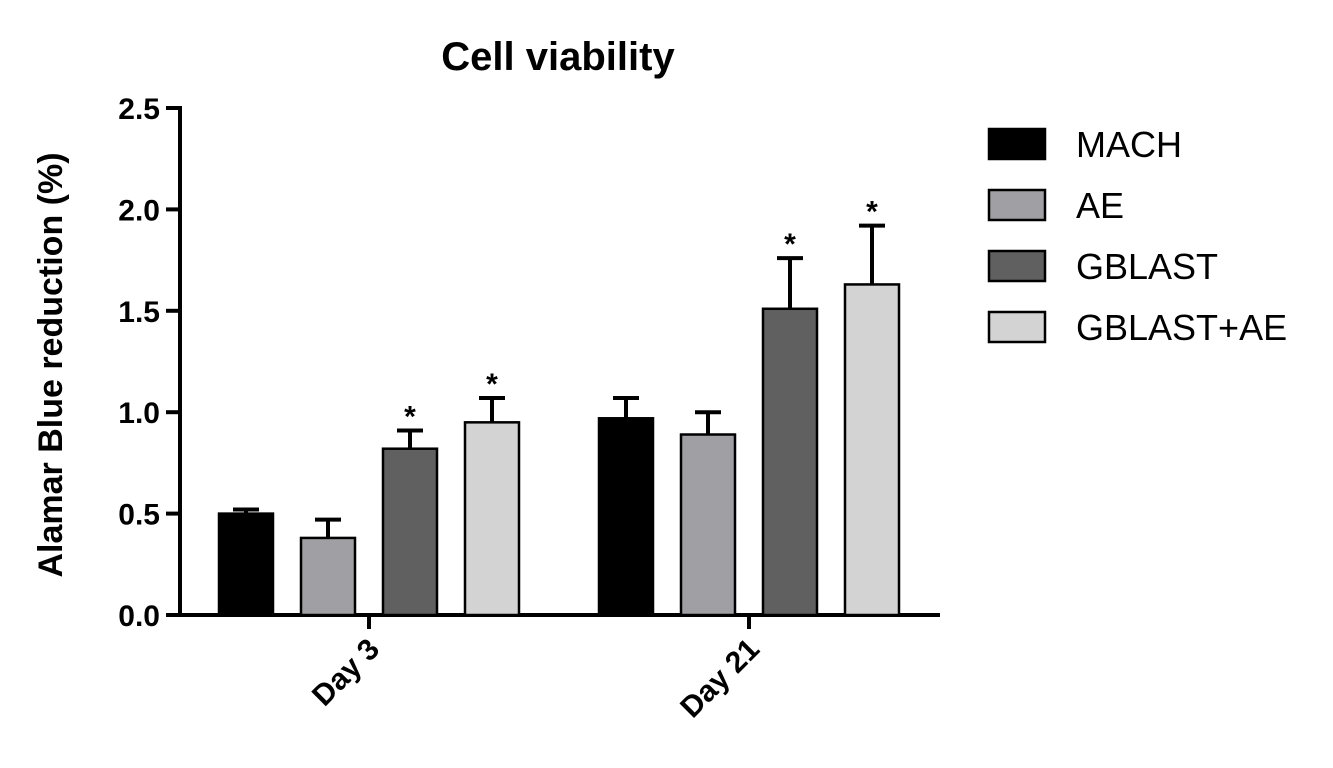  I want to click on y-tick-label: 0.0, so click(139, 616).